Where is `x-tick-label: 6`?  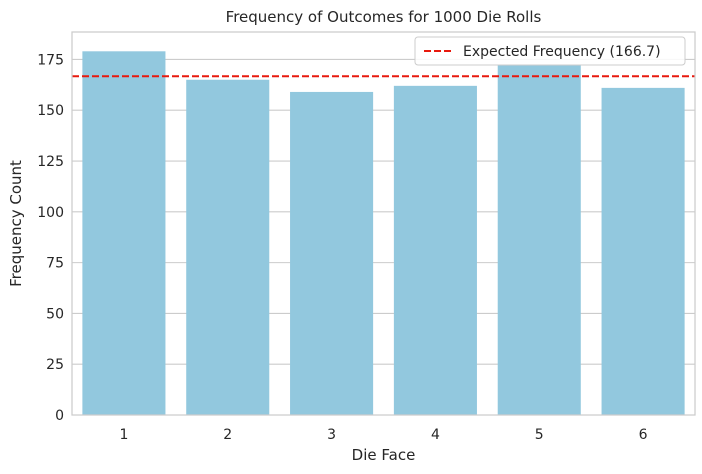 x-tick-label: 6 is located at coordinates (643, 435).